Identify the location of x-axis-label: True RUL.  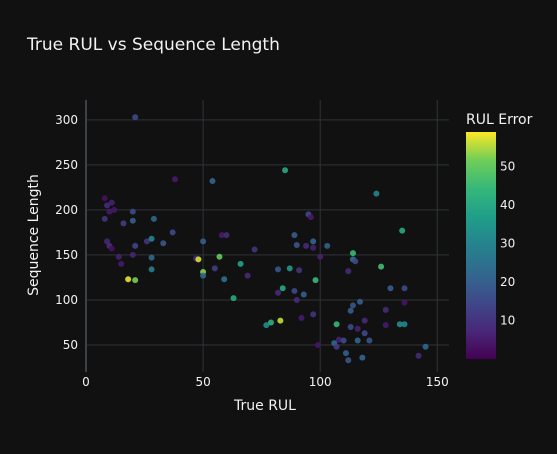
(264, 406).